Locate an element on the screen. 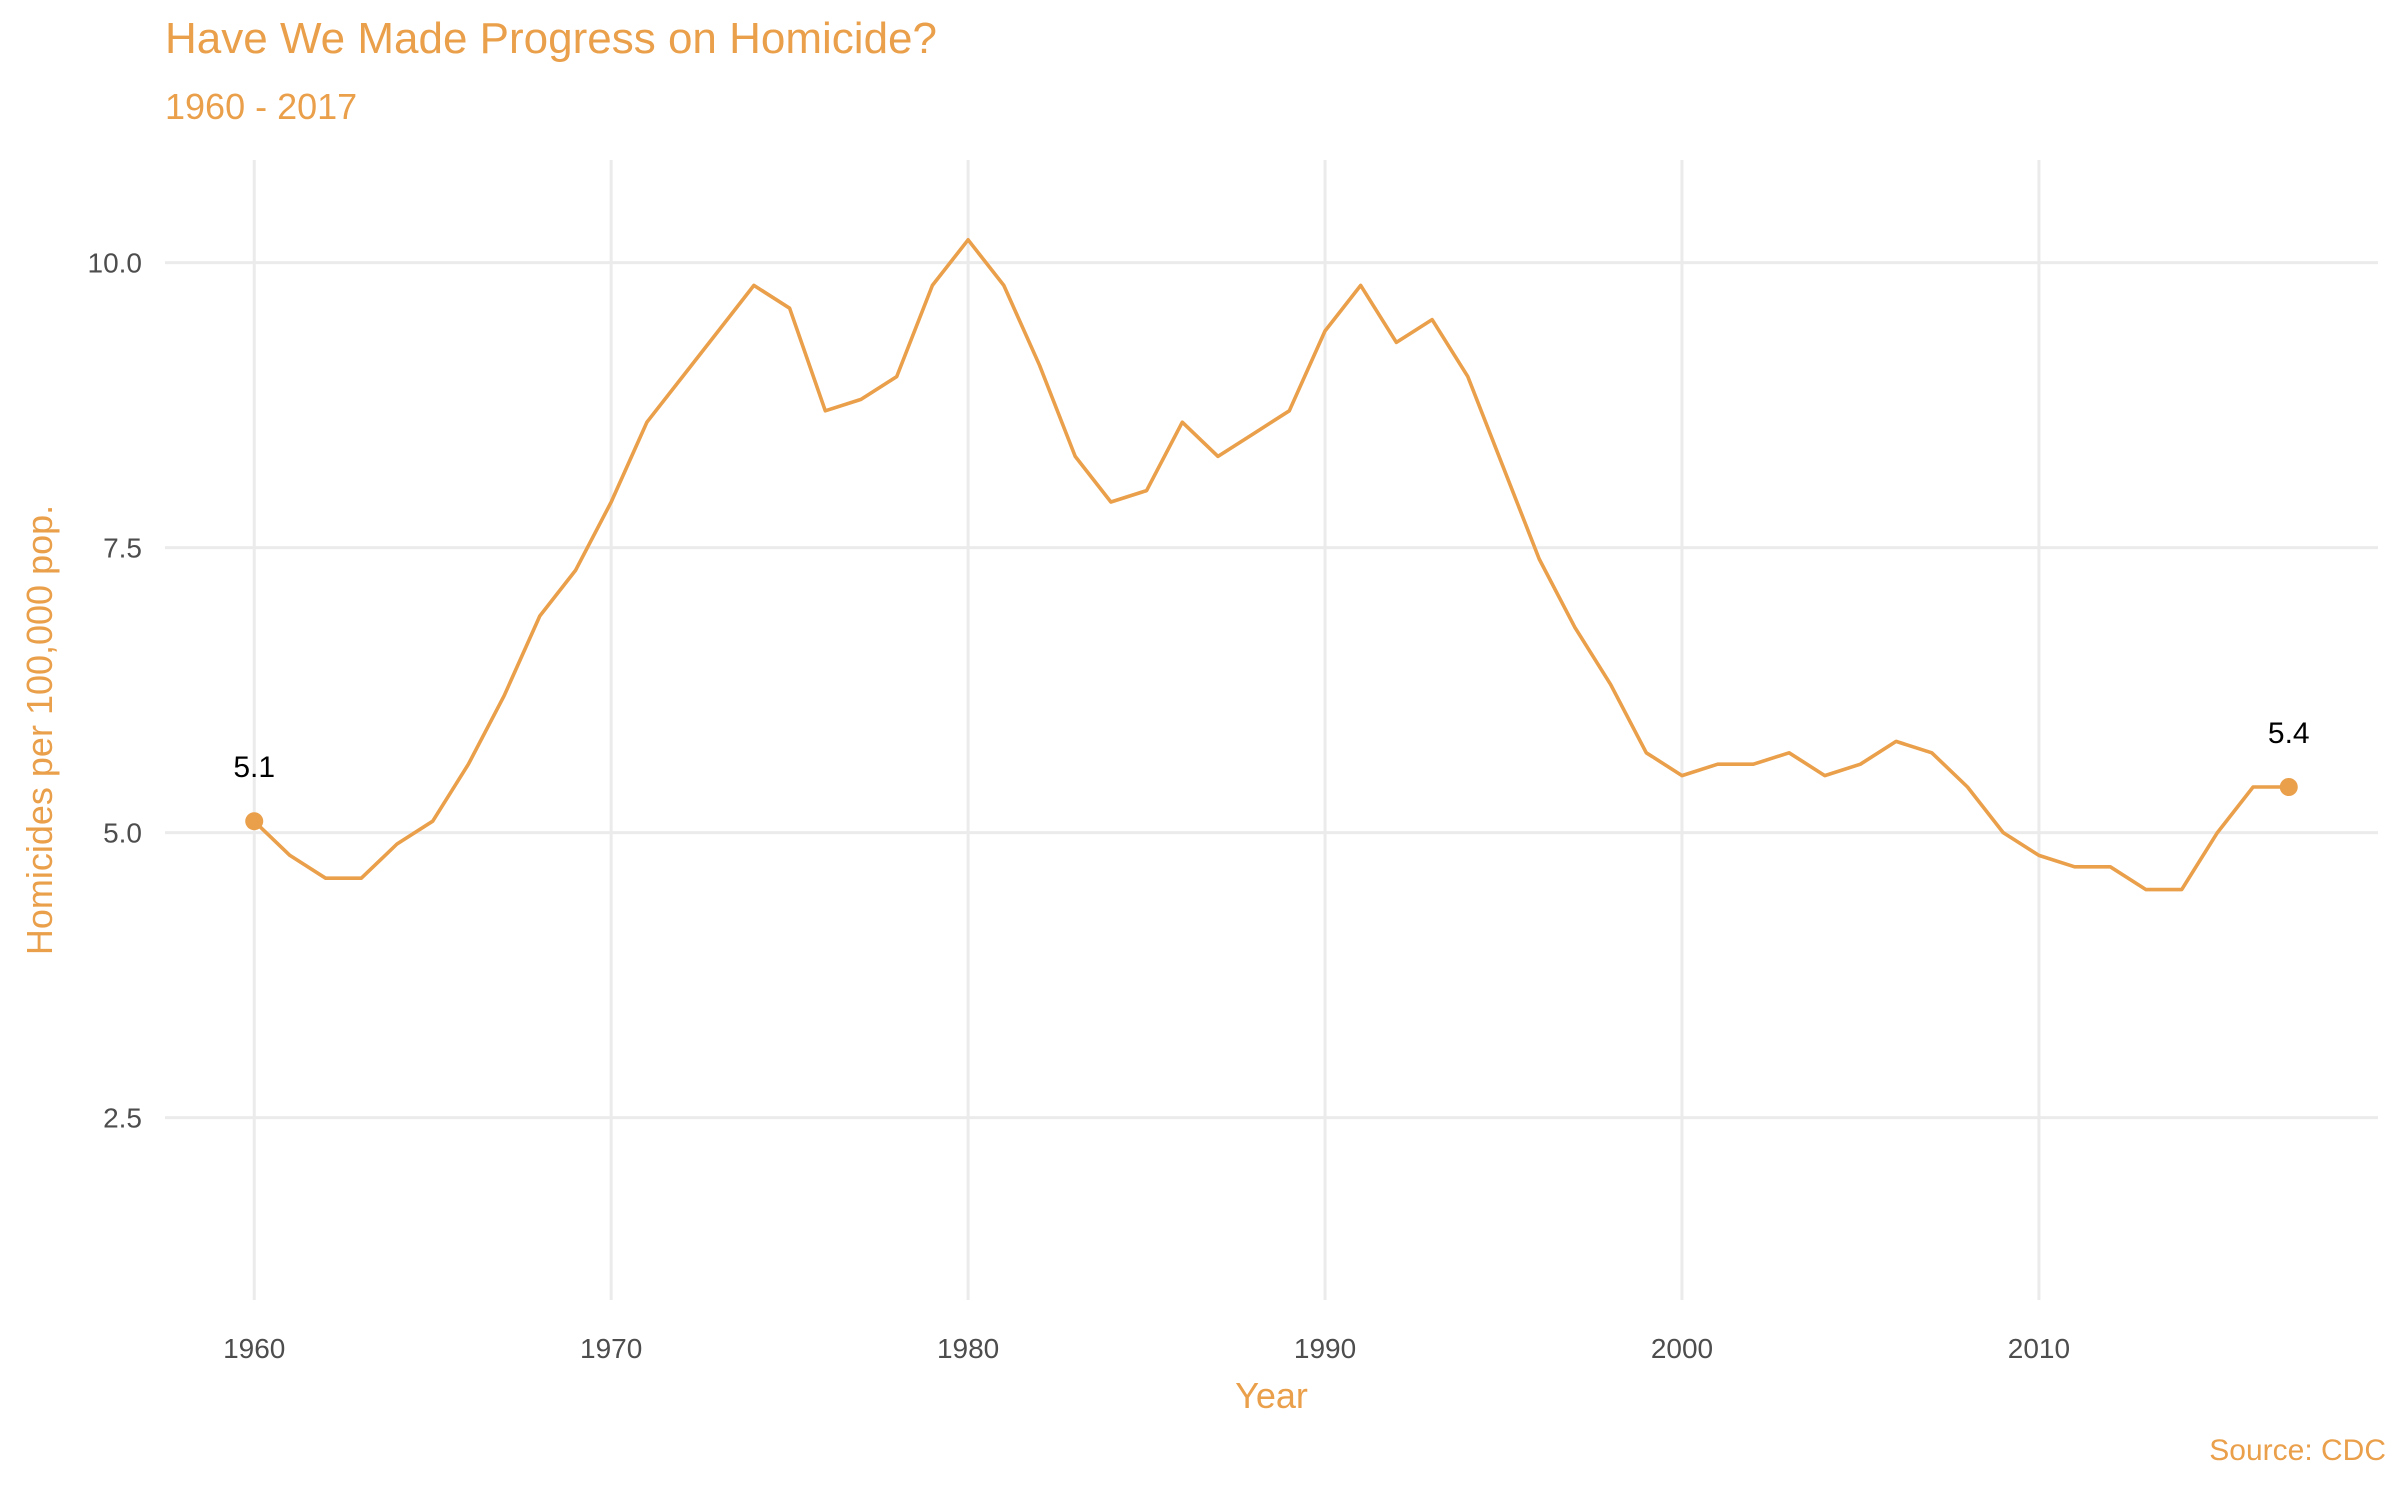 The width and height of the screenshot is (2400, 1500). x-tick-label: 2010 is located at coordinates (2039, 1348).